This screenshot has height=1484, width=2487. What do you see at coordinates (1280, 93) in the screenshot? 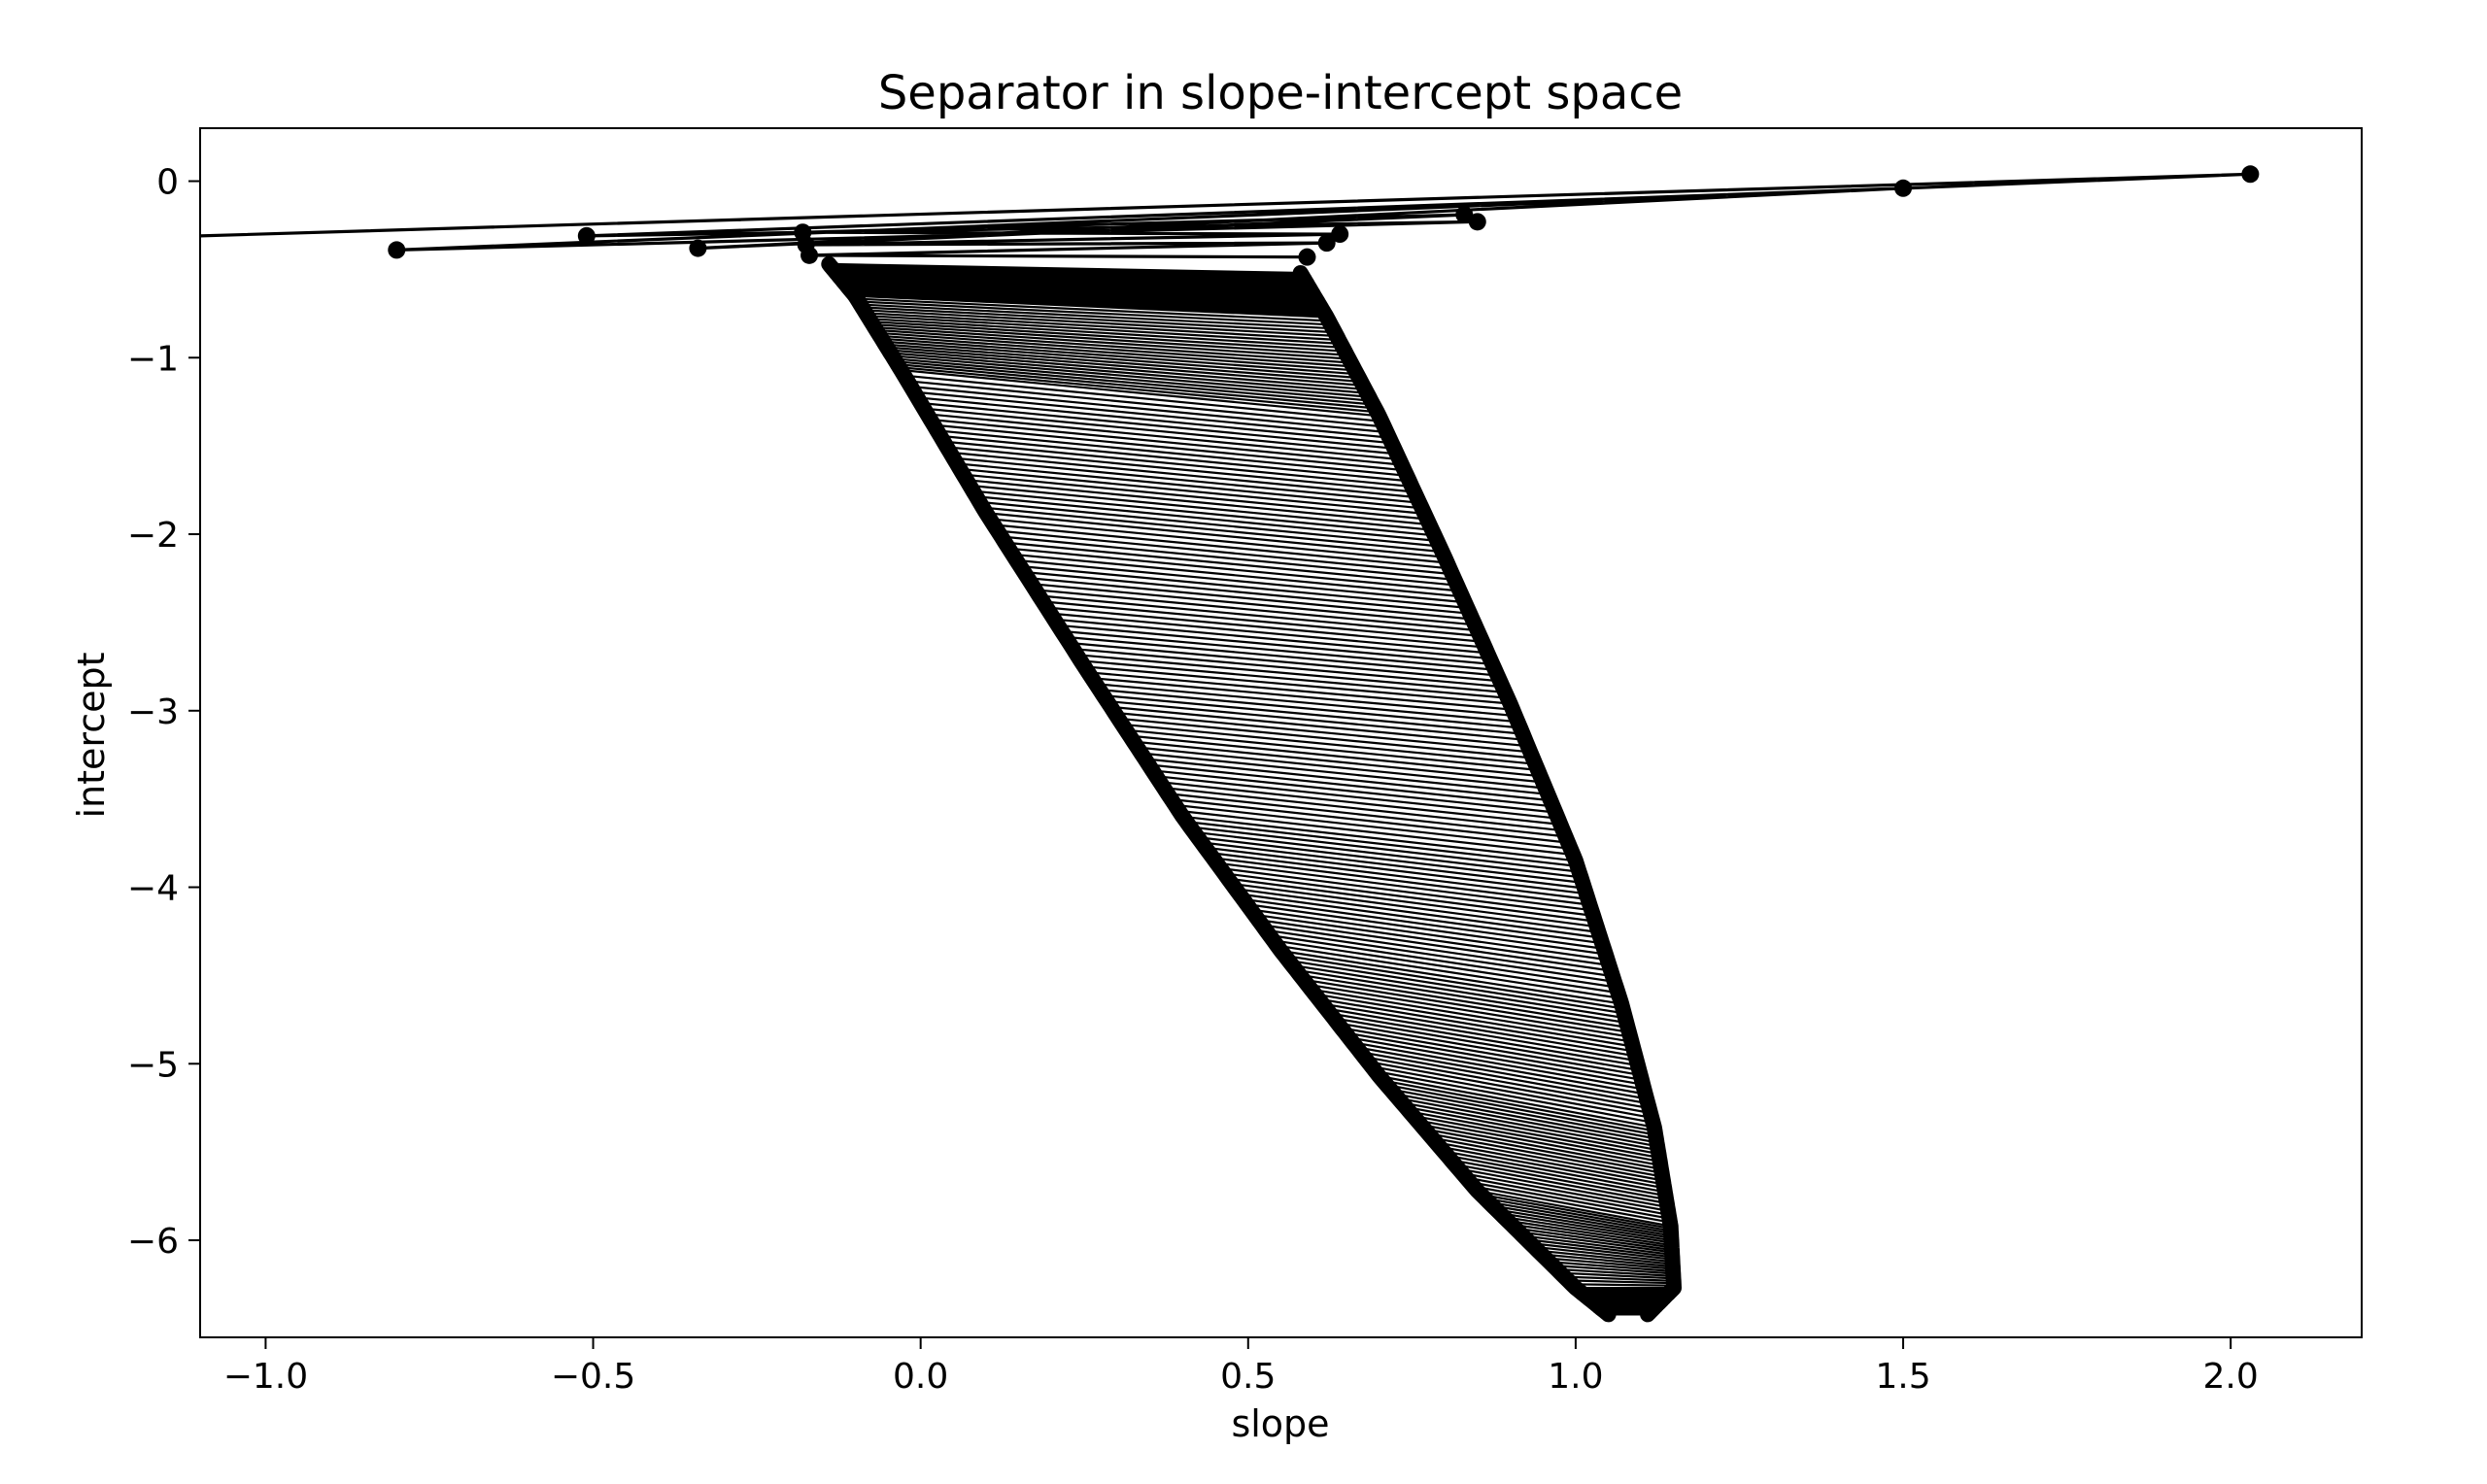
I see `chart-title: Separator in slope-intercept space` at bounding box center [1280, 93].